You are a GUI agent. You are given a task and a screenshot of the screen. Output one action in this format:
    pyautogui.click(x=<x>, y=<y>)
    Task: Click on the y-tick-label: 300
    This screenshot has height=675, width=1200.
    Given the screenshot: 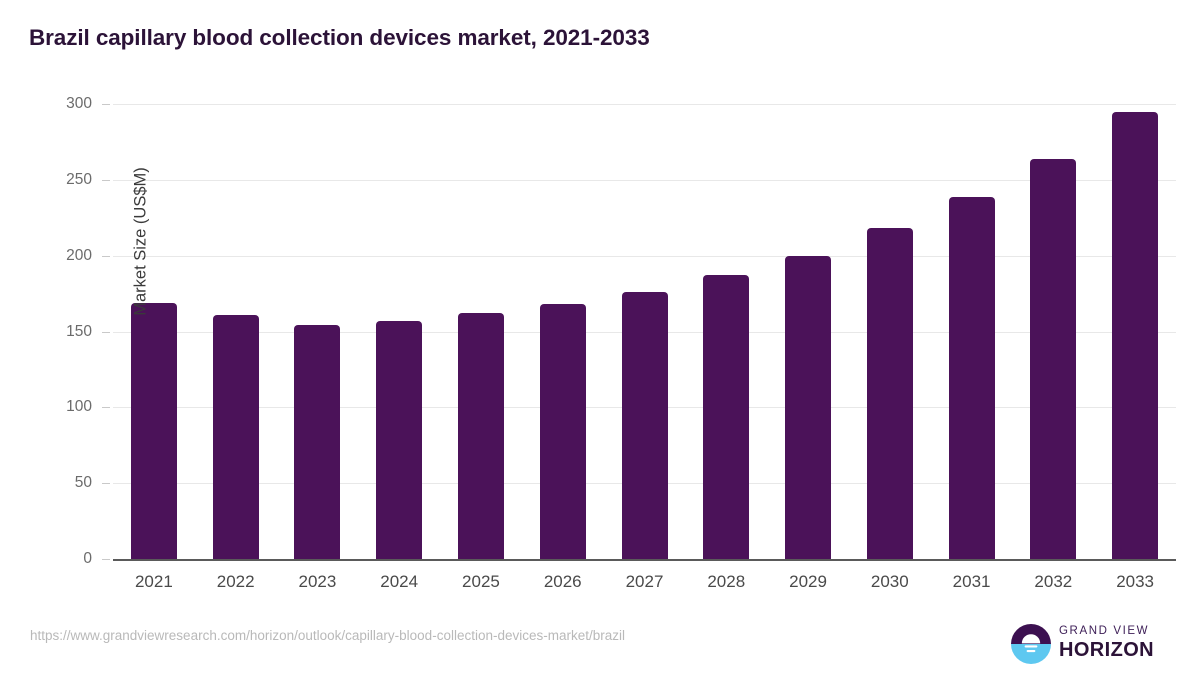 What is the action you would take?
    pyautogui.click(x=79, y=103)
    